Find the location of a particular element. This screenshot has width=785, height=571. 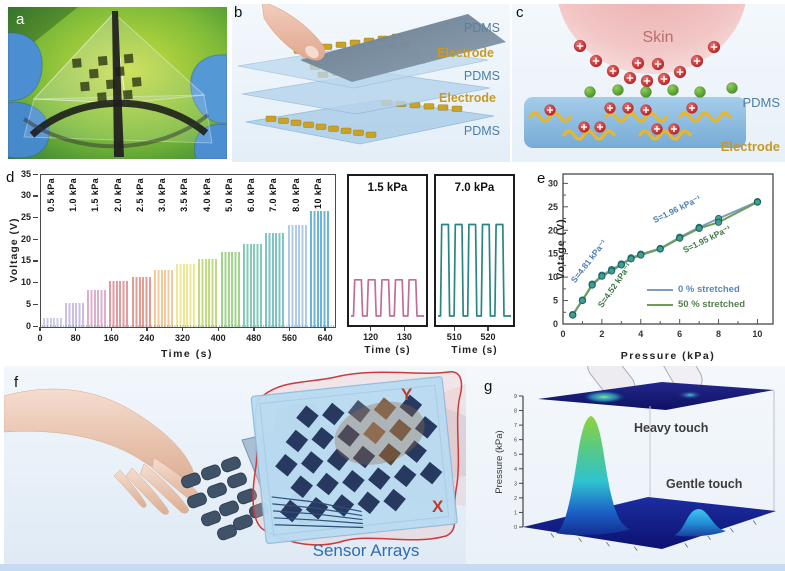

e-ytick-label: 5 is located at coordinates (555, 301).